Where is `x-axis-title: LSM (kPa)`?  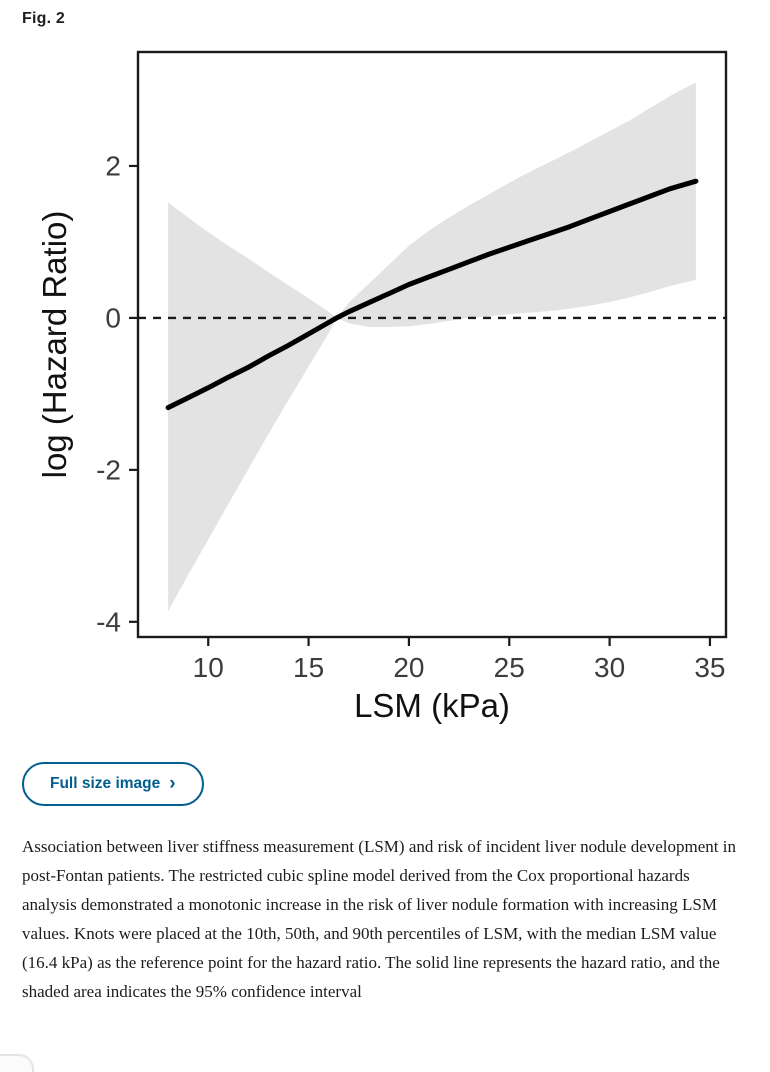
x-axis-title: LSM (kPa) is located at coordinates (432, 705).